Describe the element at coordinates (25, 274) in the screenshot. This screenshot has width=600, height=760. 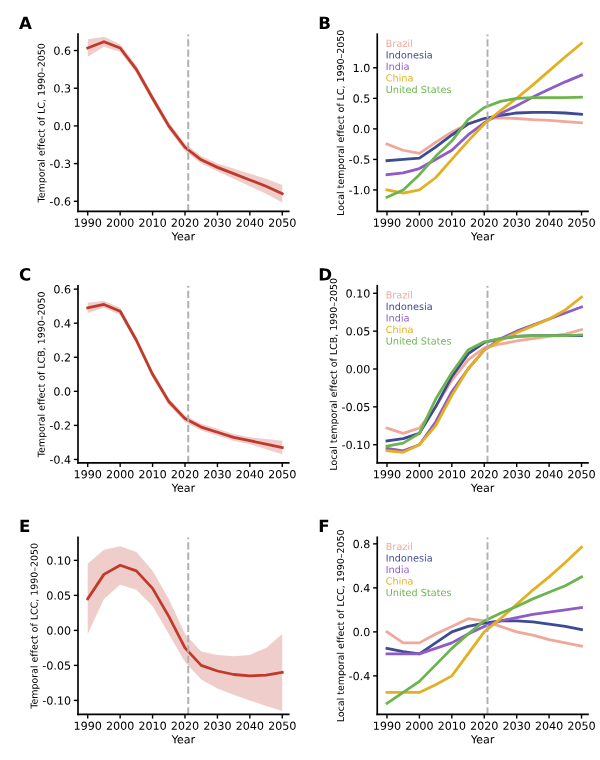
I see `chart-title: C` at that location.